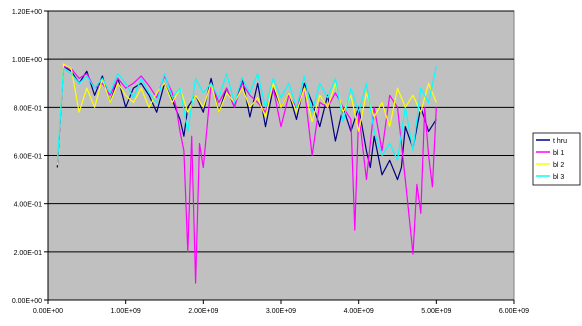 The width and height of the screenshot is (582, 326). I want to click on x-tick-label: 2.00E+09, so click(203, 311).